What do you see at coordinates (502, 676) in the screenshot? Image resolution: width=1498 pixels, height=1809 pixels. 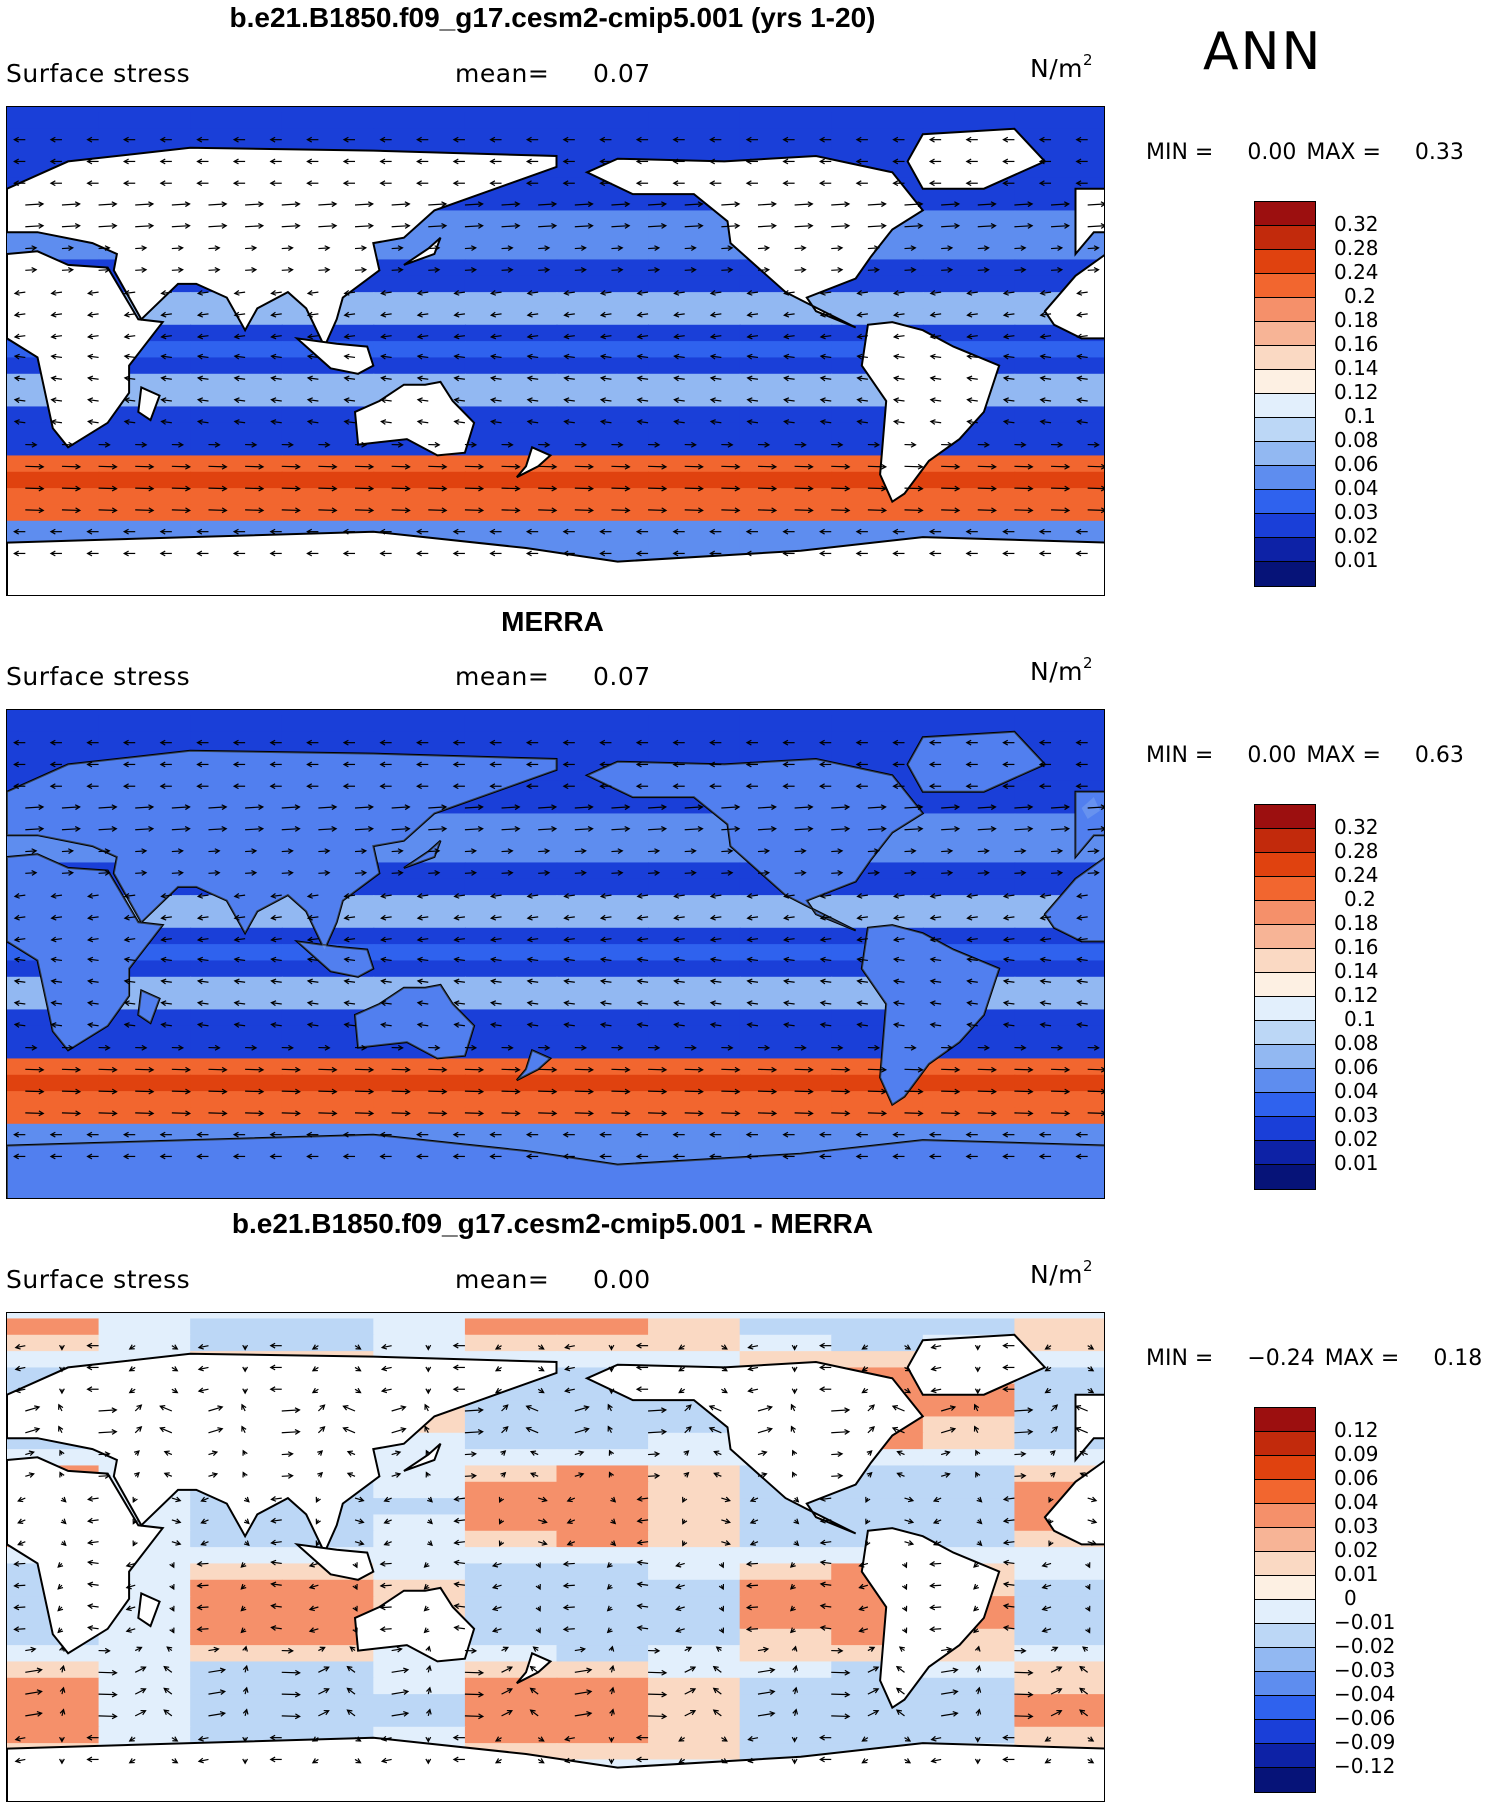 I see `mean-label: mean=` at bounding box center [502, 676].